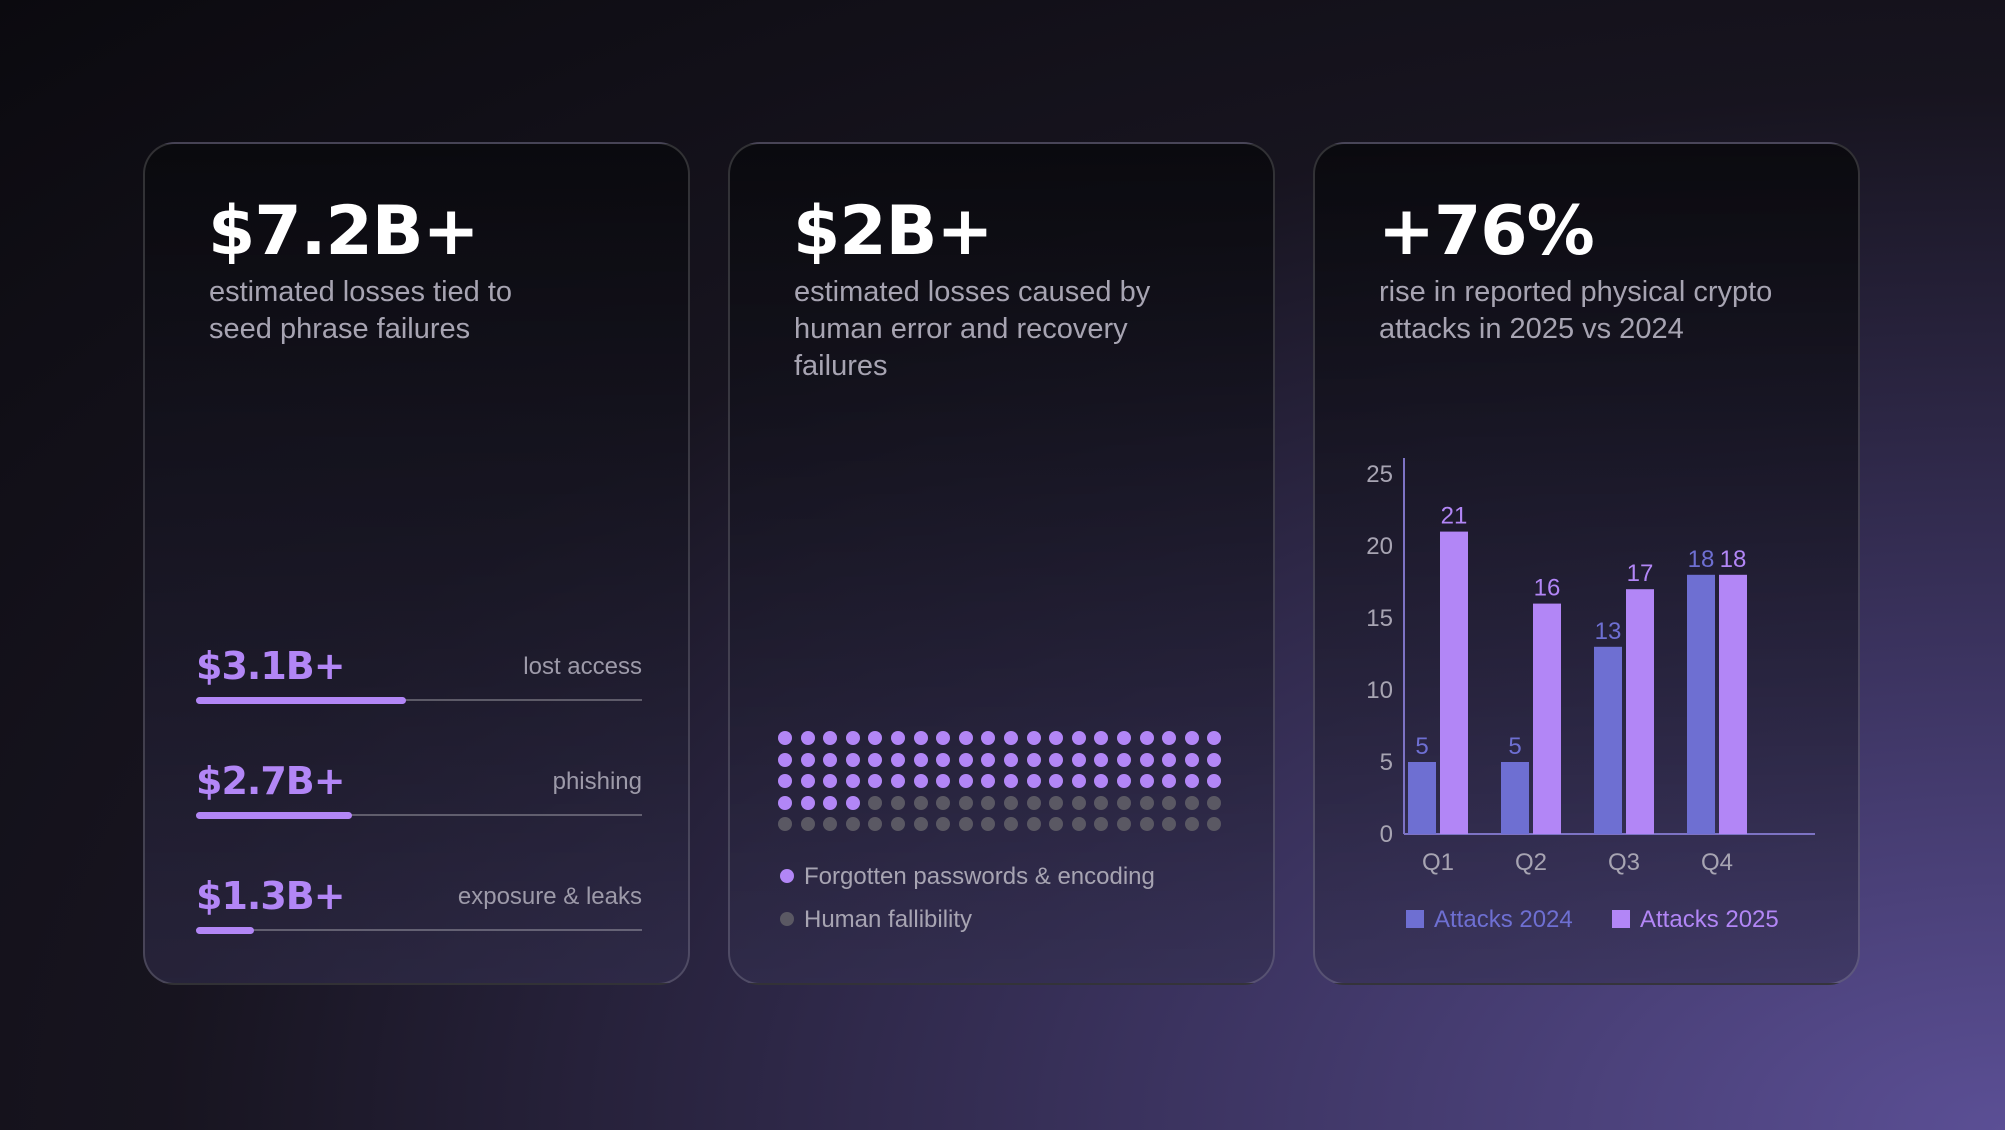 This screenshot has width=2005, height=1130. I want to click on legend-human-fallibility: Human fallibility, so click(876, 921).